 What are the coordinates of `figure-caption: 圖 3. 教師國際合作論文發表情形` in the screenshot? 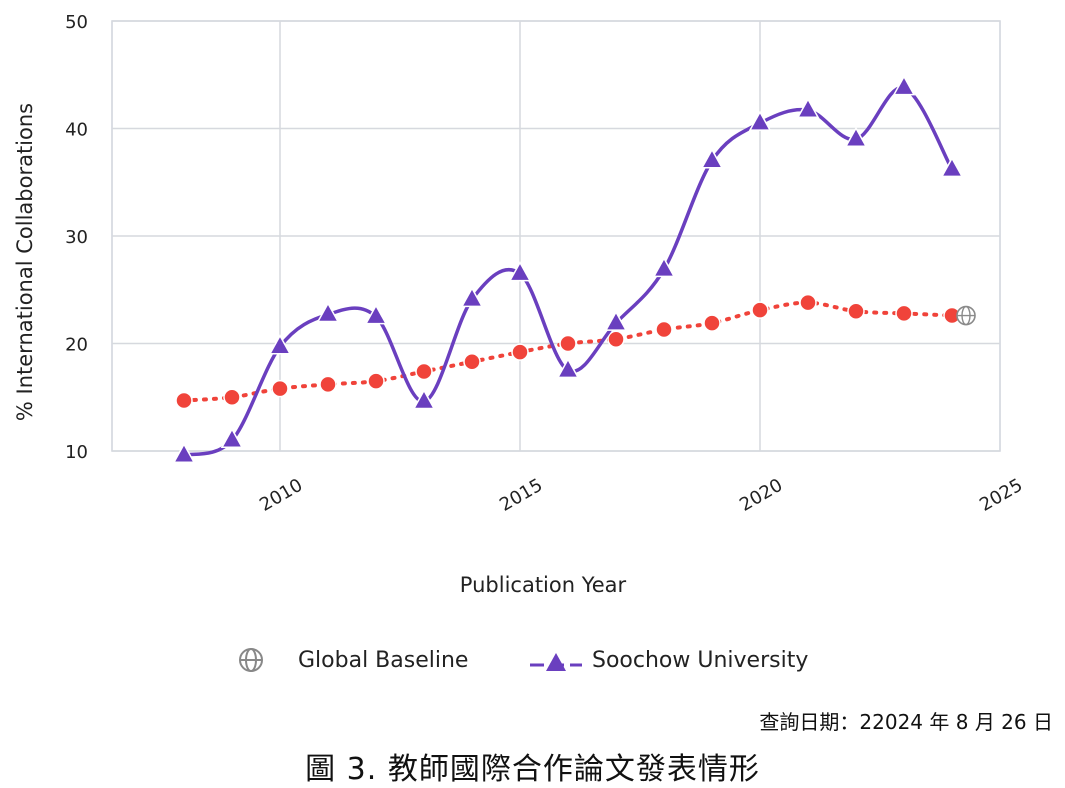 It's located at (532, 769).